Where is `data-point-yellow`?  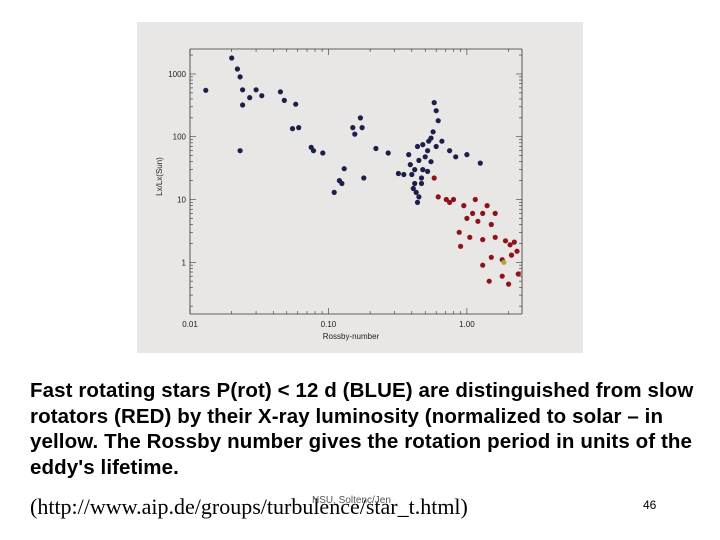 data-point-yellow is located at coordinates (504, 262).